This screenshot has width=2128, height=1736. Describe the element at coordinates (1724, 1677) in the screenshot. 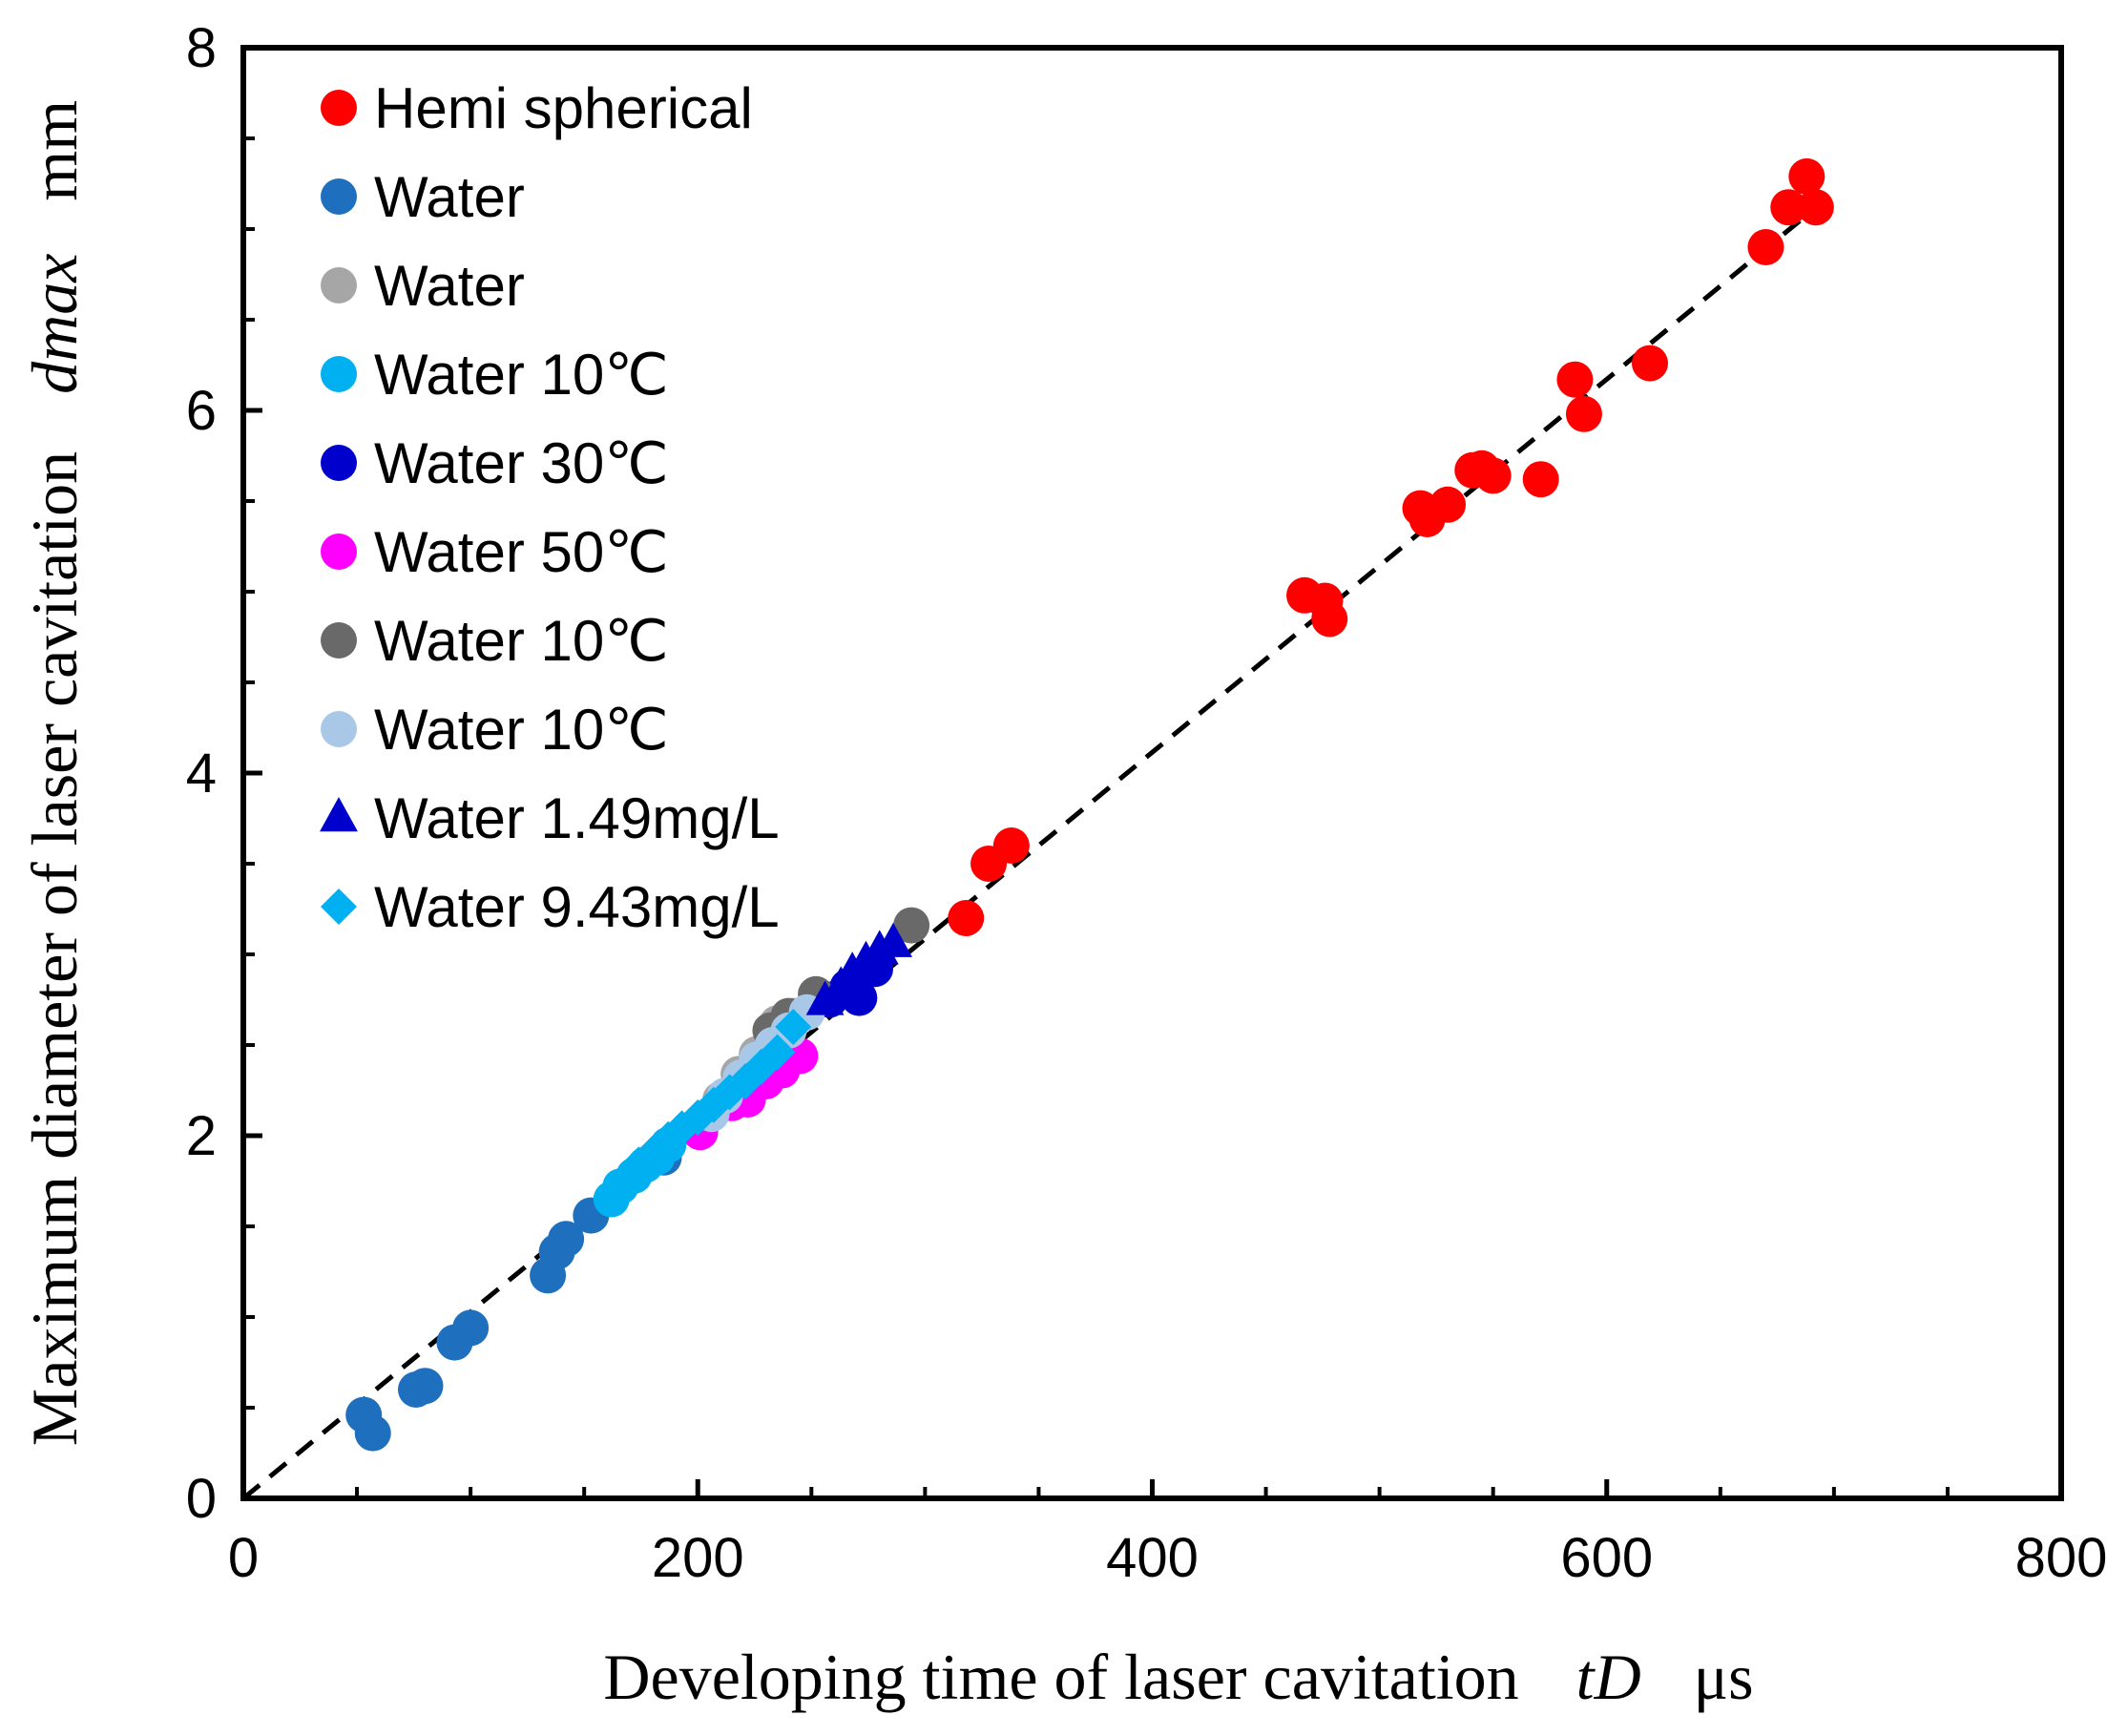

I see `x-axis-unit: μs` at that location.